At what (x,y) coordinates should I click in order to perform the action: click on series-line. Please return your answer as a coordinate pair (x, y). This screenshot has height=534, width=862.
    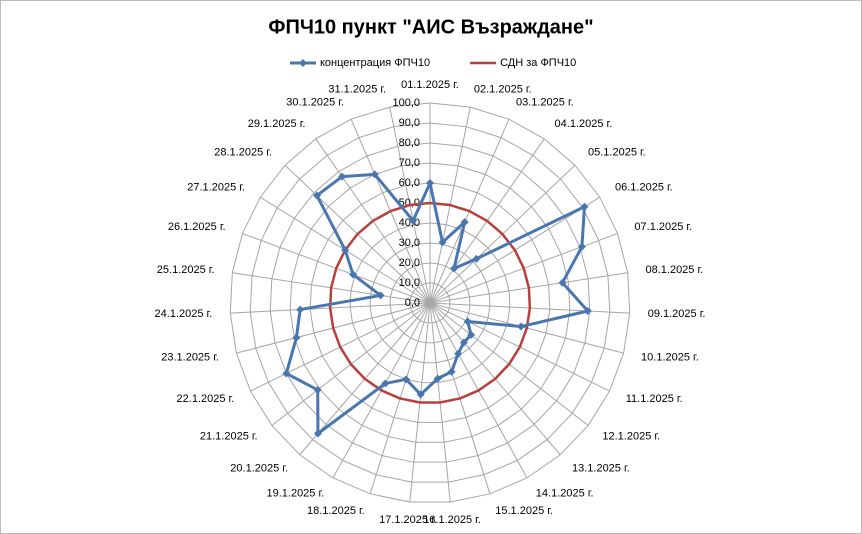
    Looking at the image, I should click on (430, 302).